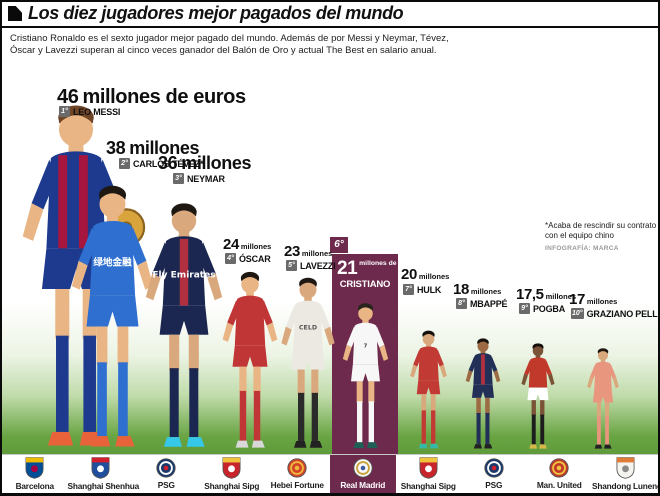 The width and height of the screenshot is (660, 496). I want to click on salary-amount-hulk: 20 millones, so click(425, 274).